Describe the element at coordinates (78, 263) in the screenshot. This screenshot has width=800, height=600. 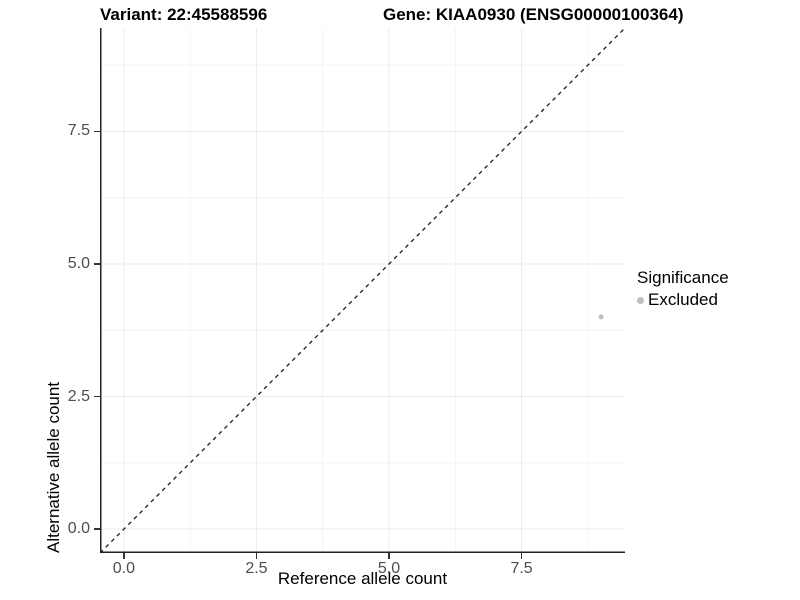
I see `y-tick-label: 5.0` at that location.